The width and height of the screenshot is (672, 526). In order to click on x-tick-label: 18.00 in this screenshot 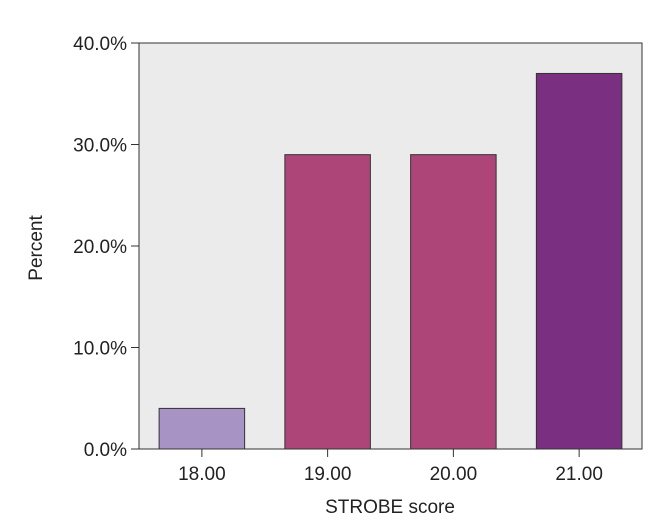, I will do `click(202, 474)`.